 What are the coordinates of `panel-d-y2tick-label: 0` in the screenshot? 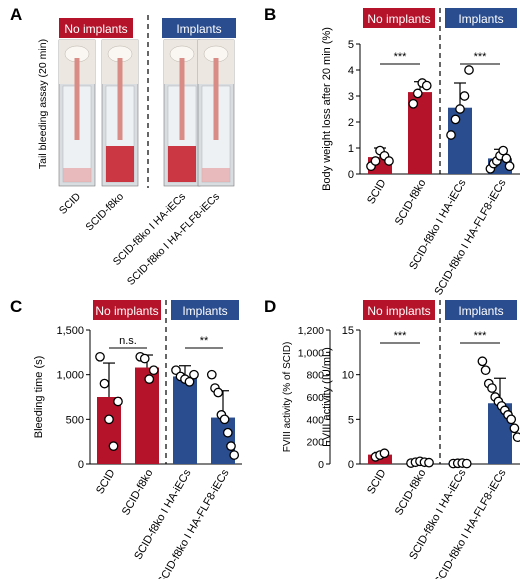 It's located at (321, 465).